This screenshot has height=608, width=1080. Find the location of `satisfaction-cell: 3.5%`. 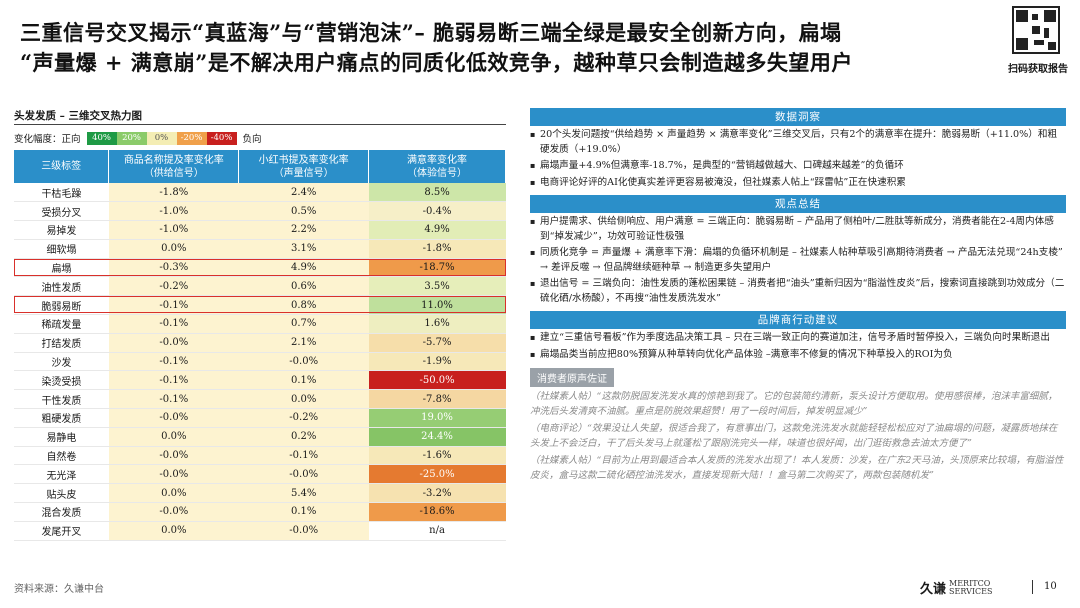

satisfaction-cell: 3.5% is located at coordinates (437, 286).